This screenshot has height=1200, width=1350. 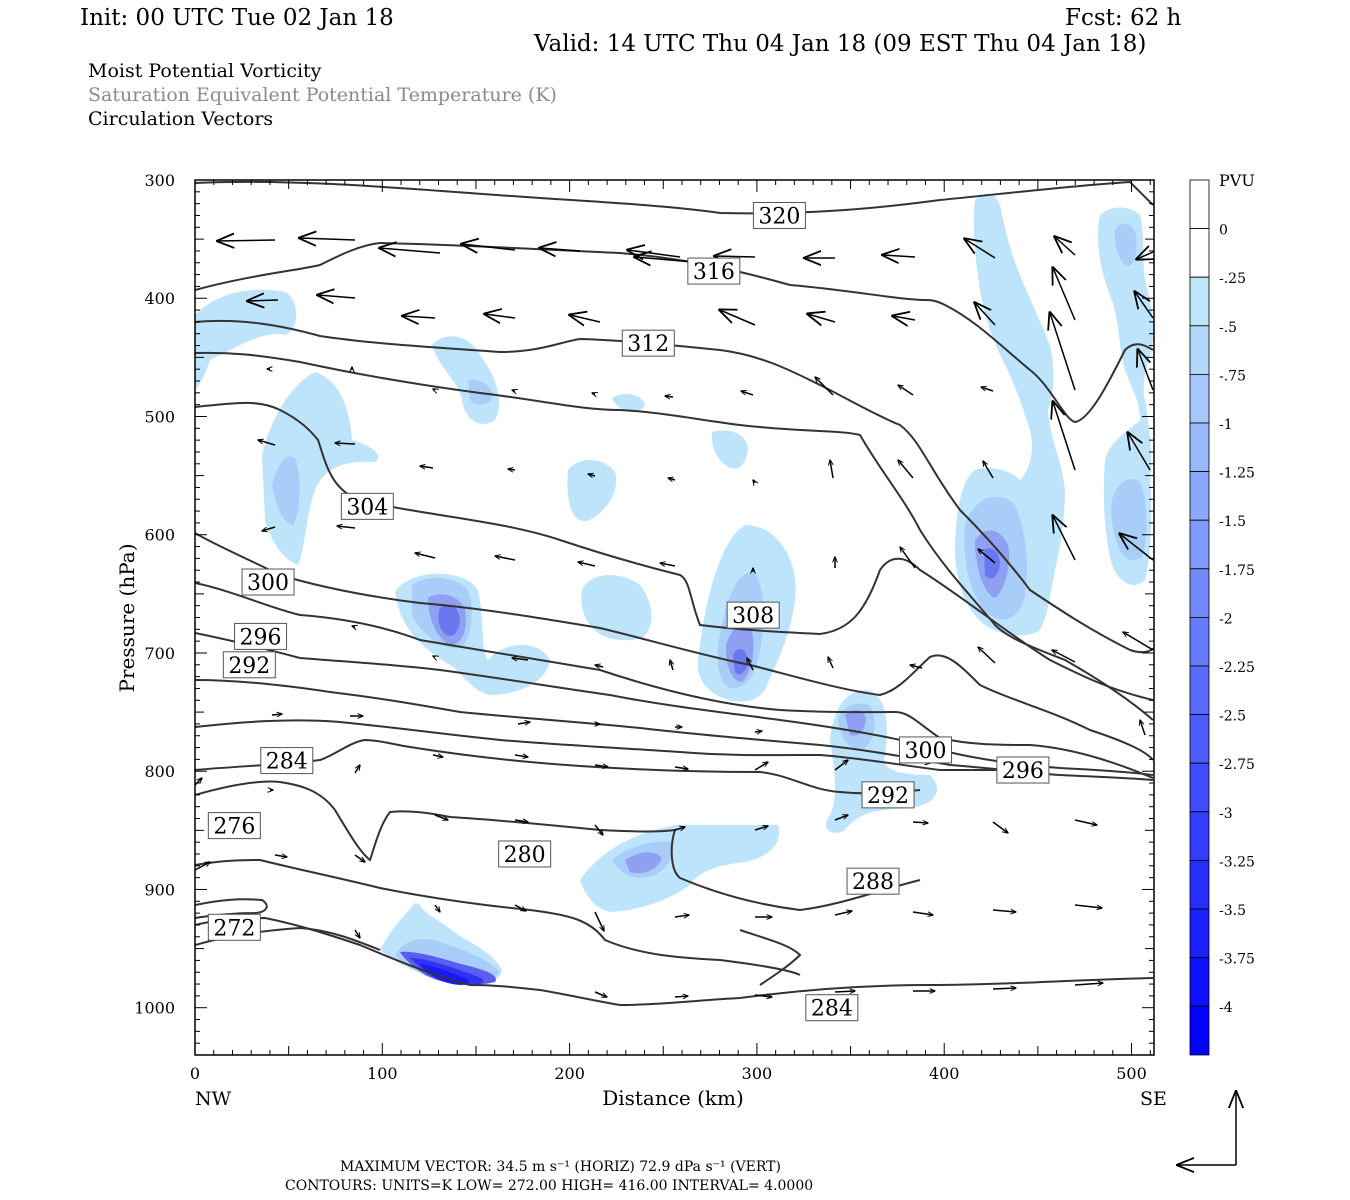 What do you see at coordinates (205, 71) in the screenshot?
I see `field-title-mpv: Moist Potential Vorticity` at bounding box center [205, 71].